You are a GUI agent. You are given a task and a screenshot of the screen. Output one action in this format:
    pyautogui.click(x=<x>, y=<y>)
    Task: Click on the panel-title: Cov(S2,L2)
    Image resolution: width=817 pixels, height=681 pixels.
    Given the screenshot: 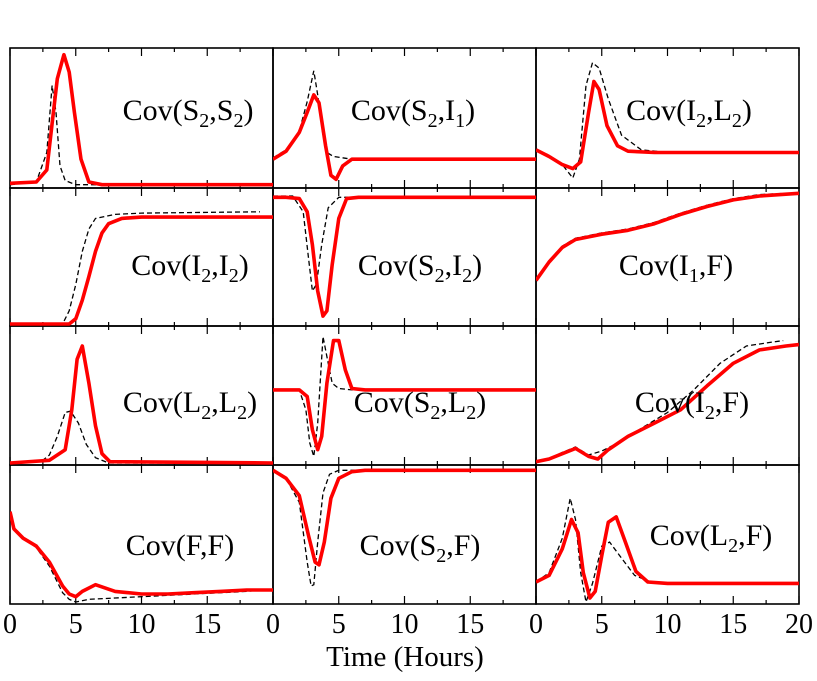 What is the action you would take?
    pyautogui.click(x=420, y=405)
    